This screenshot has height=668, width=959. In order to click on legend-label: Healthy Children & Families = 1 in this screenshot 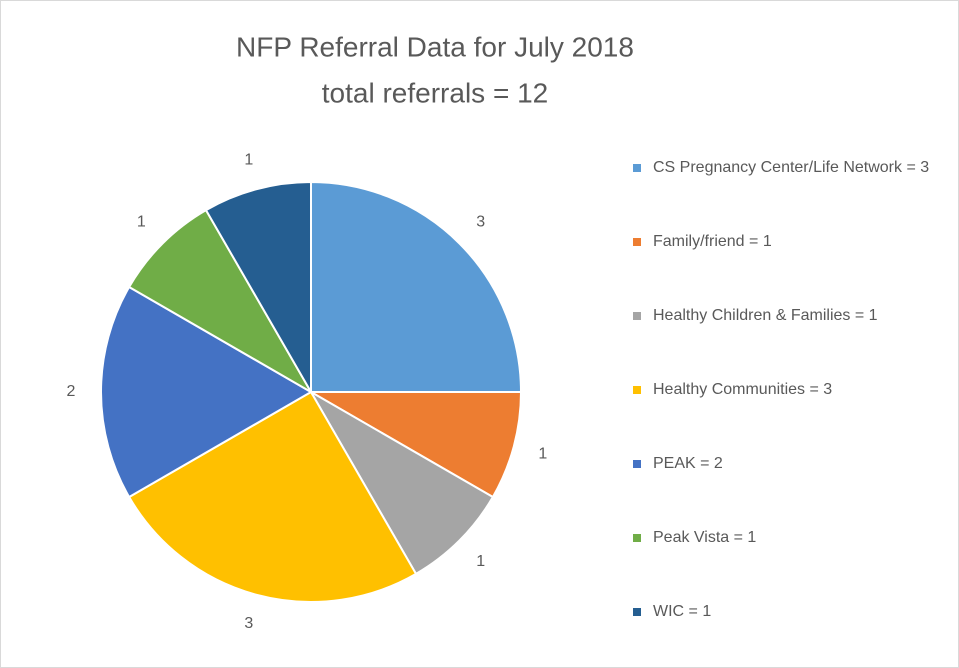, I will do `click(765, 315)`.